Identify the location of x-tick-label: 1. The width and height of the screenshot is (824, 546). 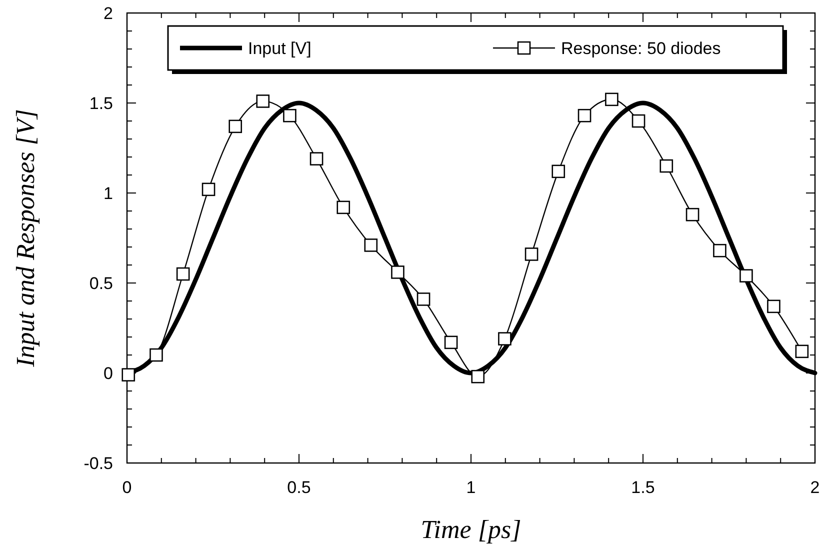
(471, 487).